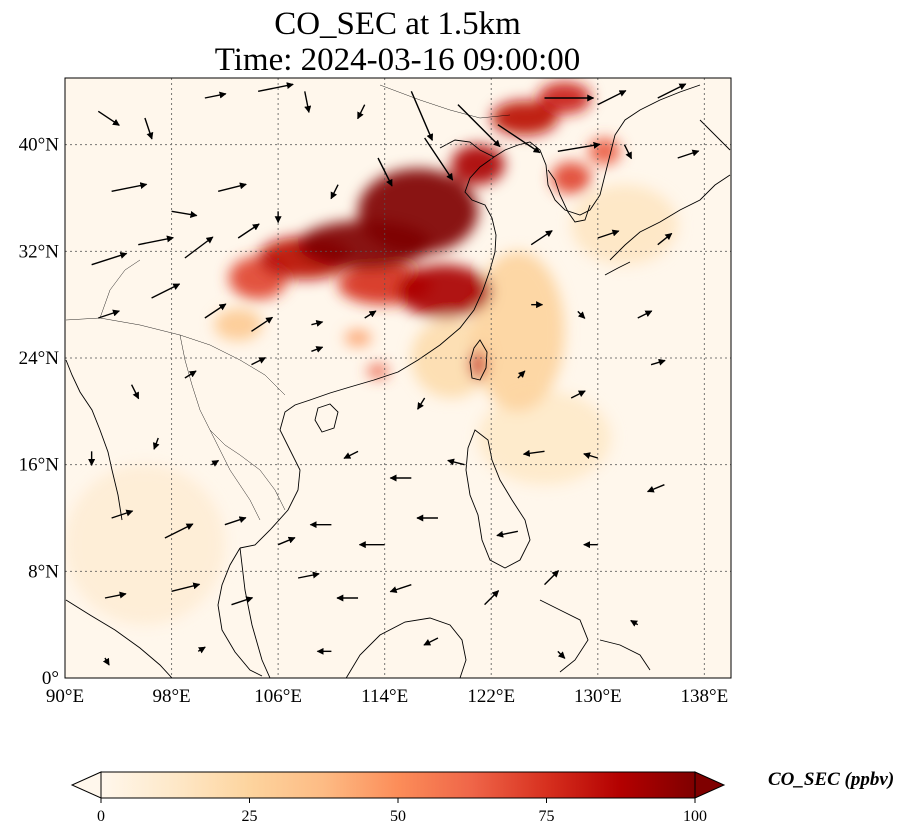 The image size is (916, 836). What do you see at coordinates (39, 145) in the screenshot?
I see `lat-tick-label: 40°N` at bounding box center [39, 145].